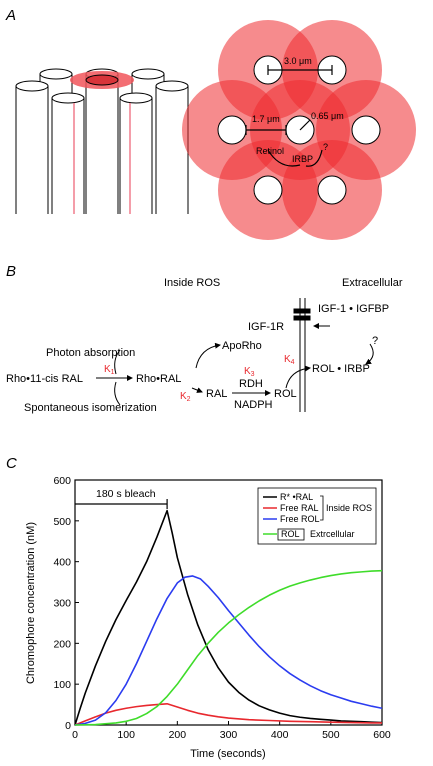 This screenshot has height=766, width=433. What do you see at coordinates (136, 153) in the screenshot?
I see `rod-front-right` at bounding box center [136, 153].